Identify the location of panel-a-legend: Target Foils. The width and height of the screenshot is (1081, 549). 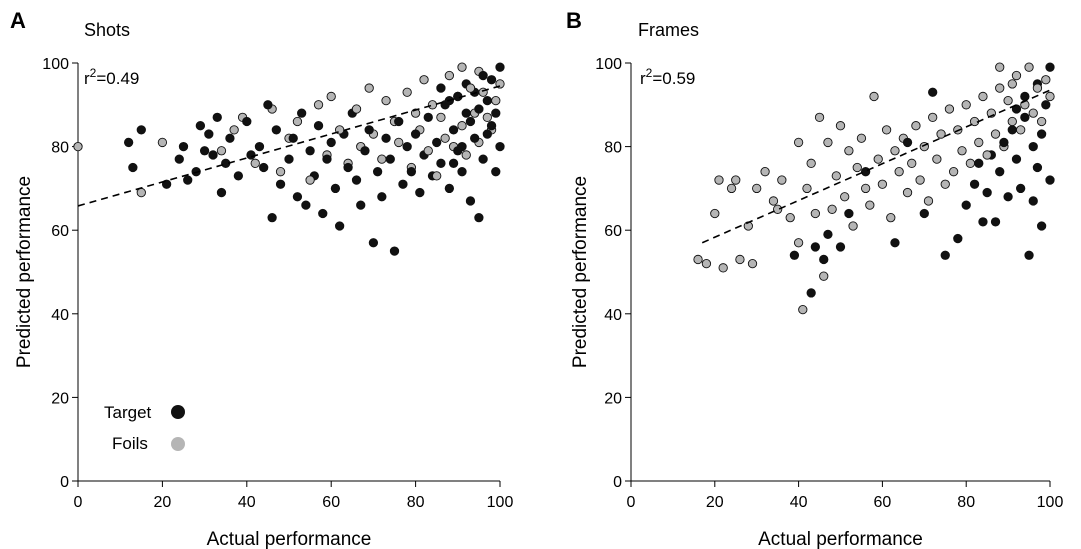
(144, 428).